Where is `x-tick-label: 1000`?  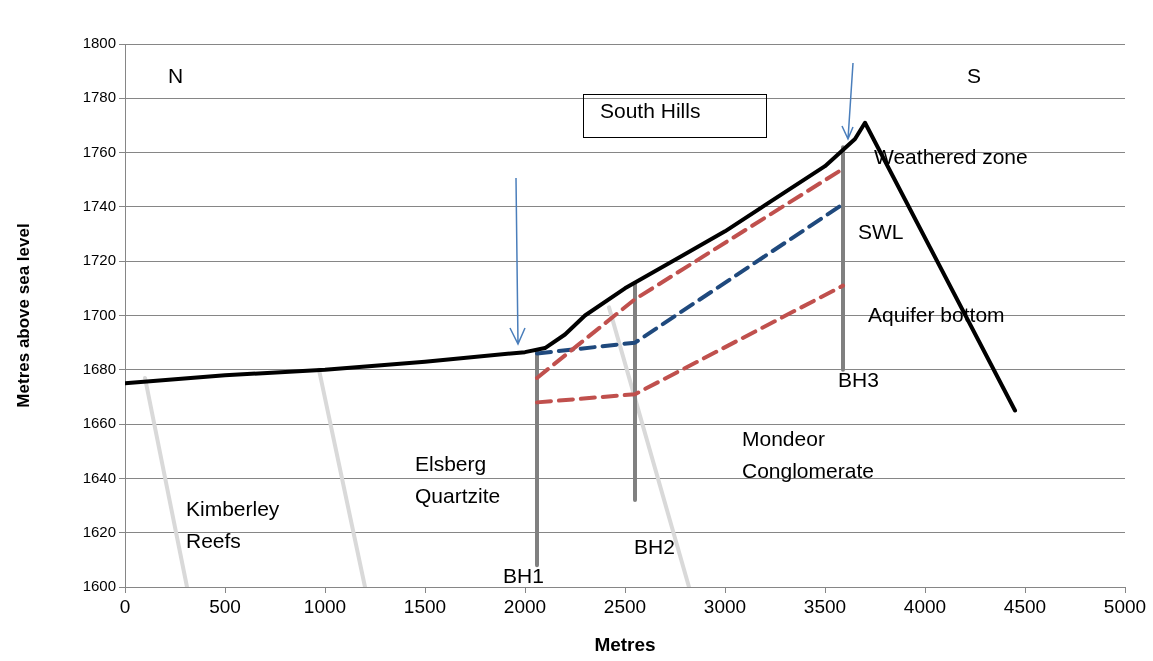 x-tick-label: 1000 is located at coordinates (325, 606).